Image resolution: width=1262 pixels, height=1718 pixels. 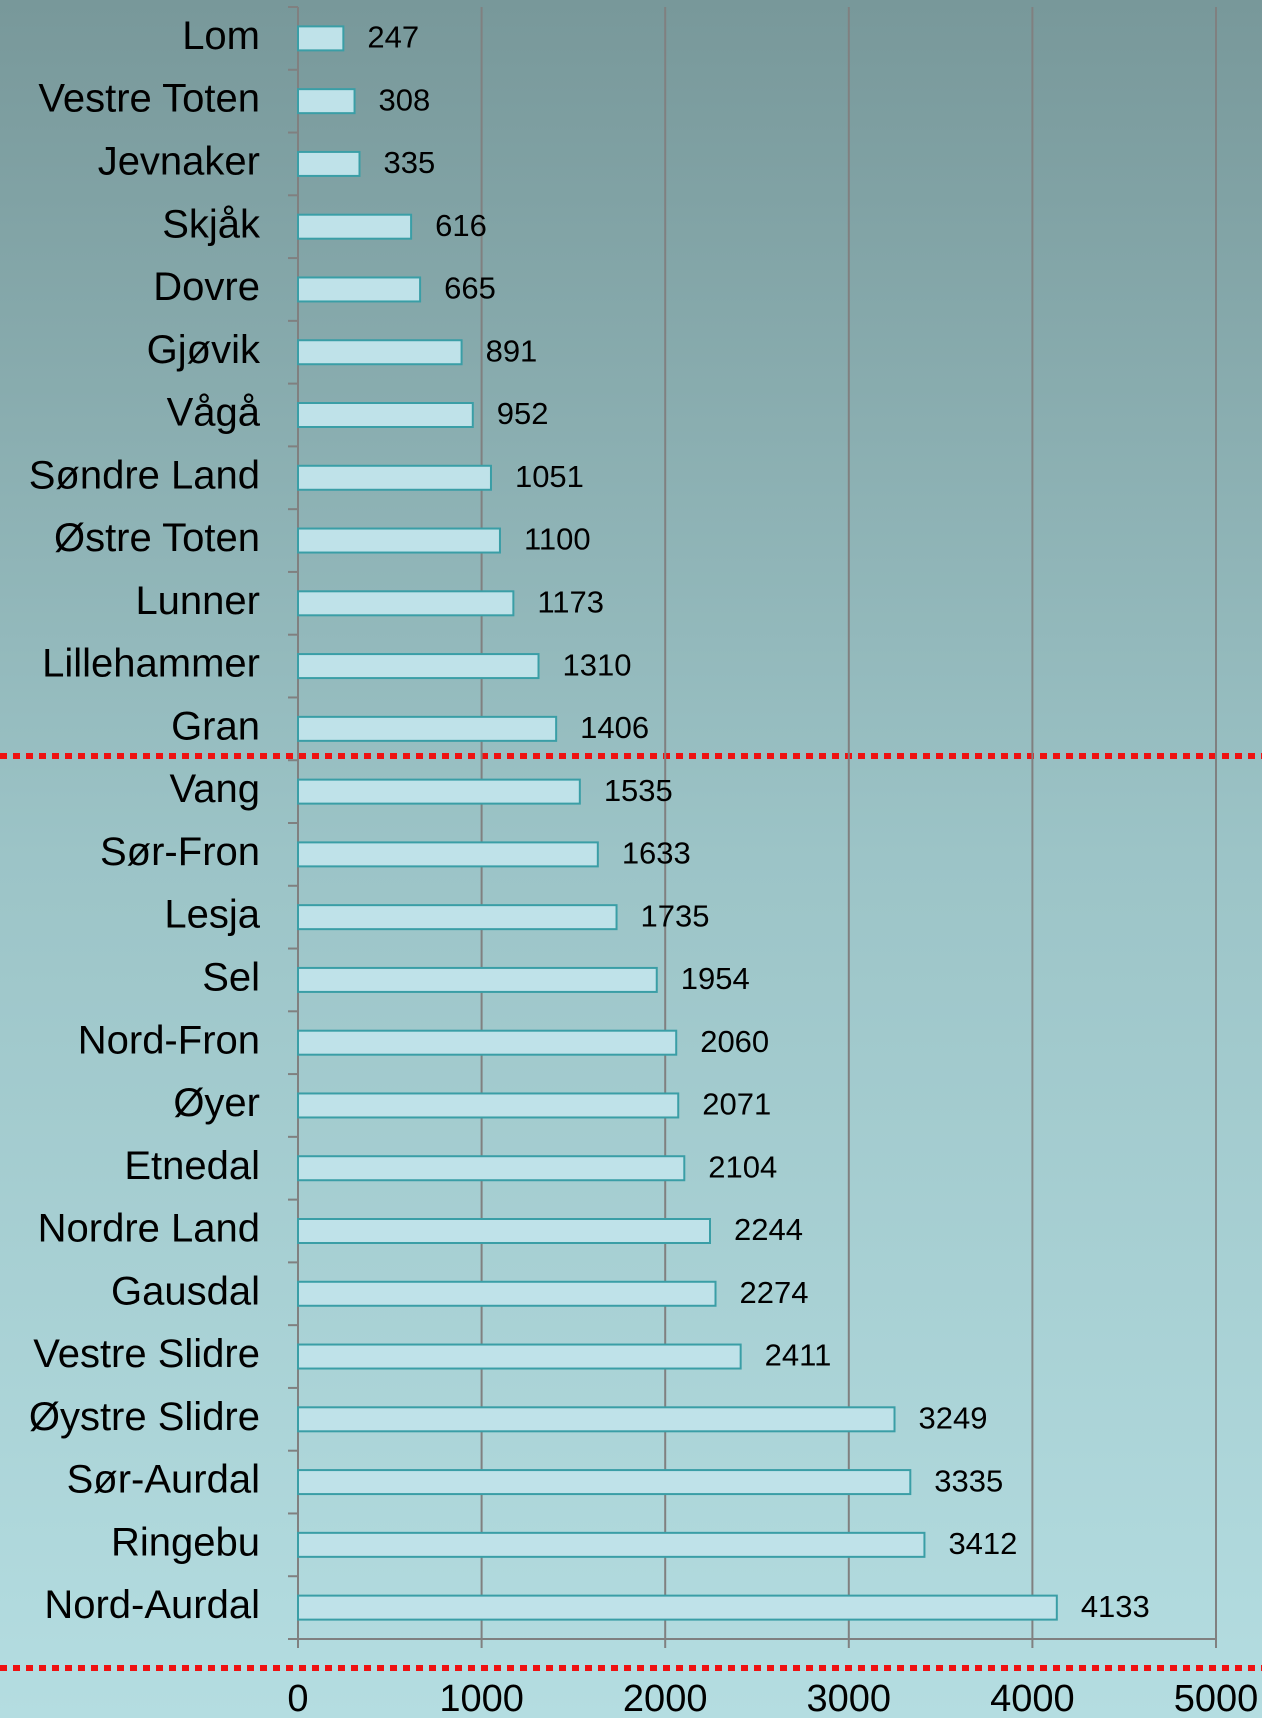 I want to click on category-label: Vestre Toten, so click(x=149, y=99).